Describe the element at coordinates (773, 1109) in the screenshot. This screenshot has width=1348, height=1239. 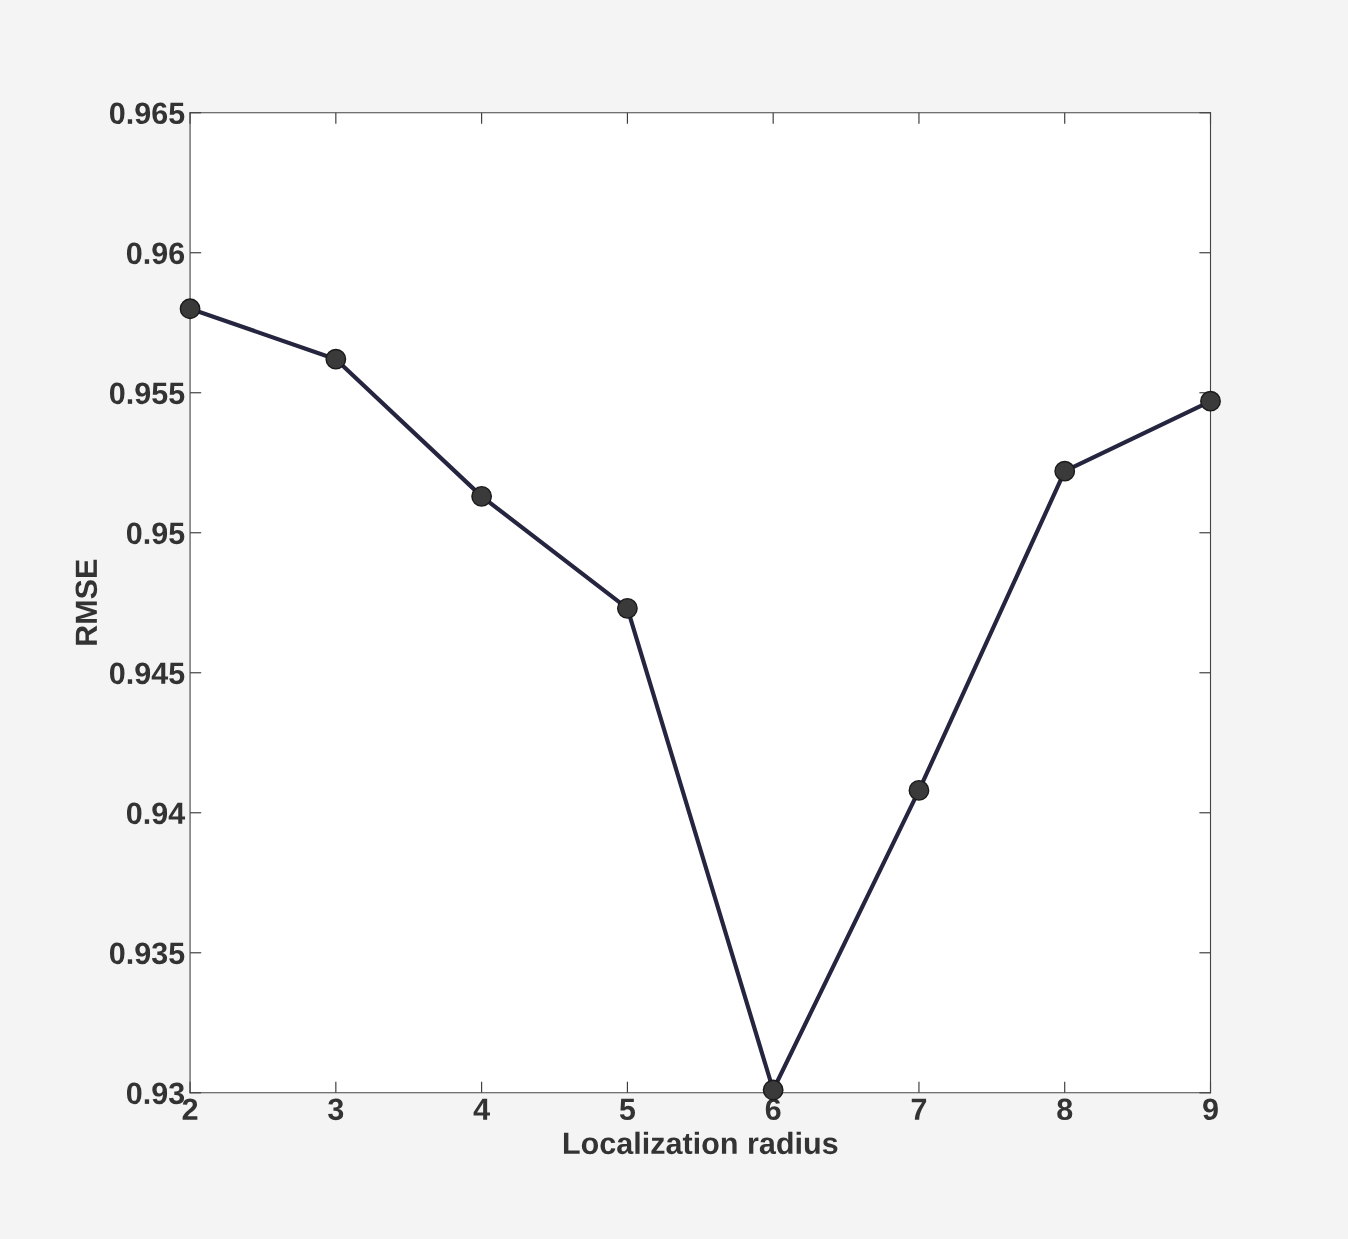
I see `x-tick-label: 6` at that location.